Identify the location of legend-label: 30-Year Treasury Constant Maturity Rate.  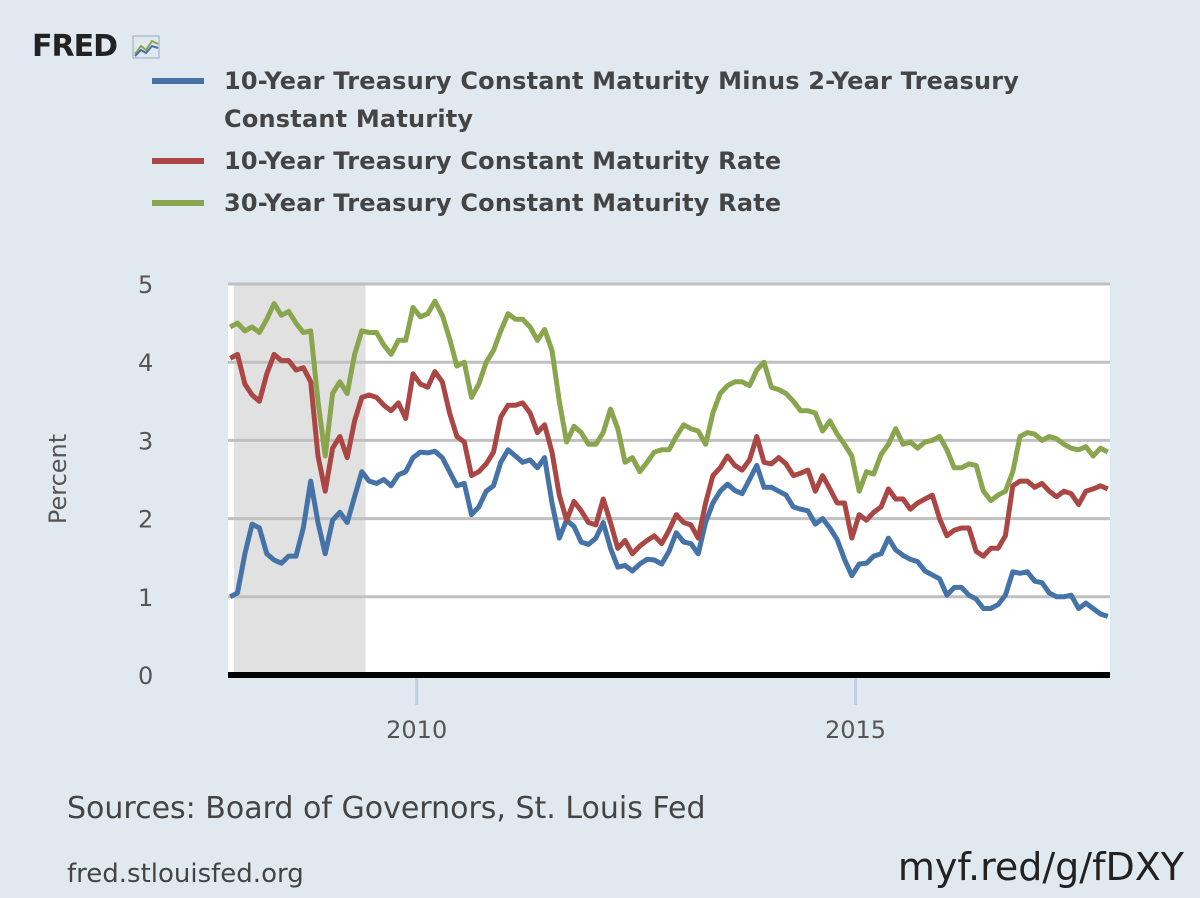
(503, 203).